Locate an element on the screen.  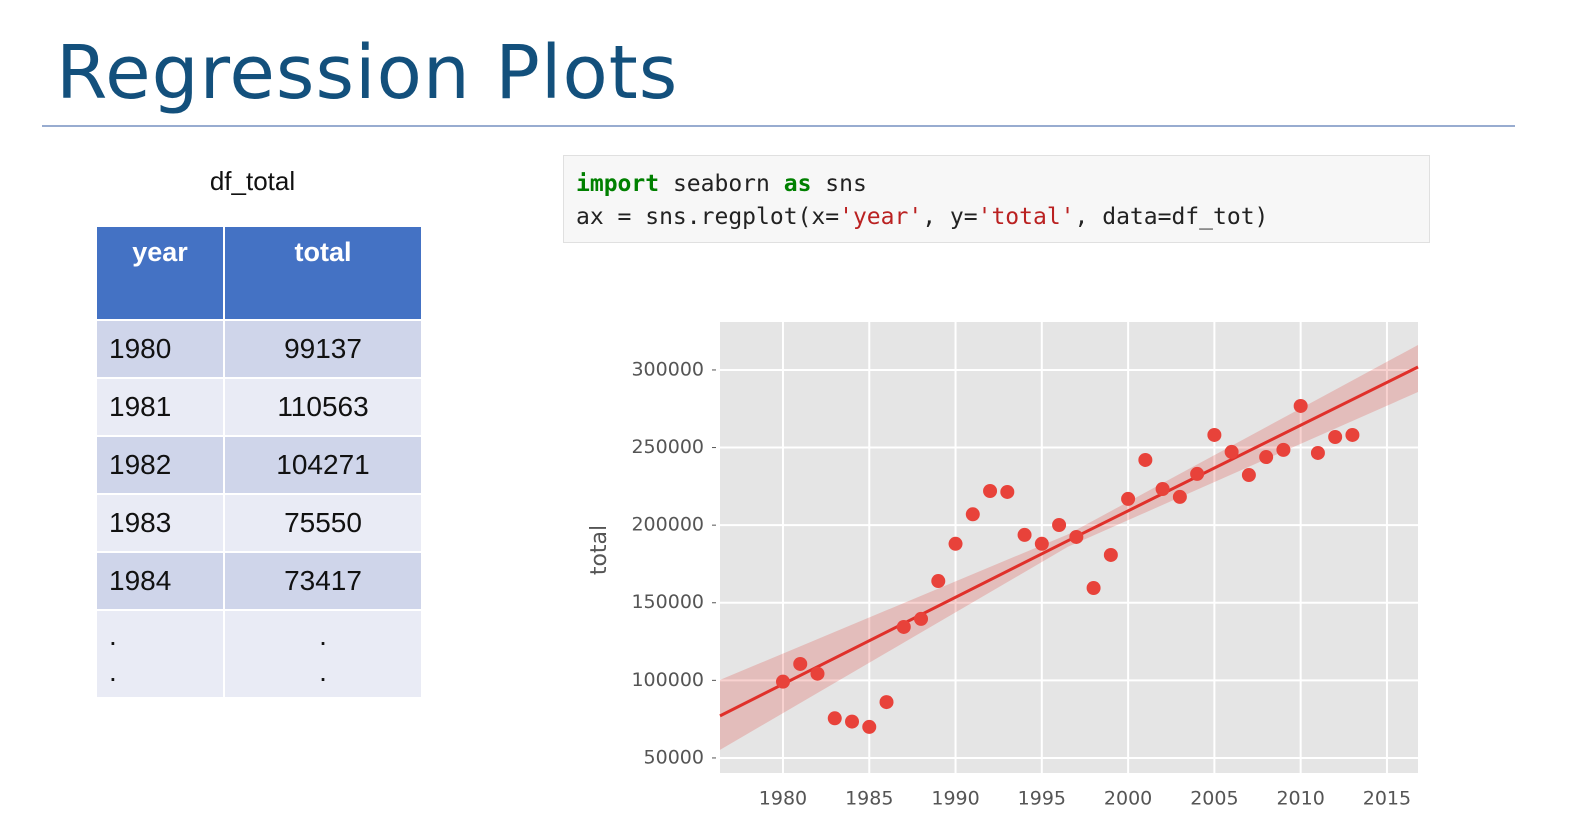
code-token: 'year' is located at coordinates (881, 217).